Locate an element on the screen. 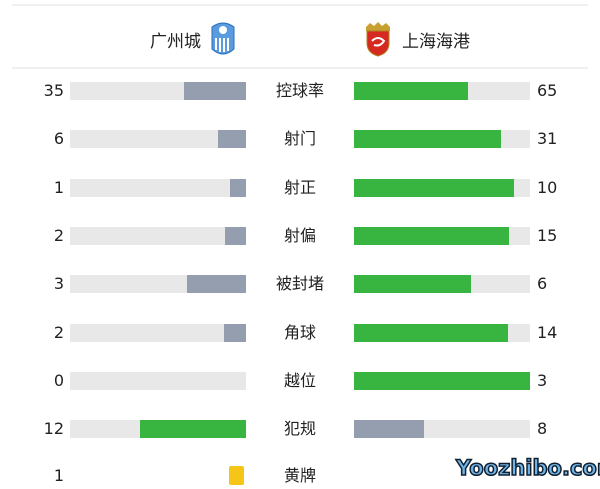 This screenshot has height=489, width=600. stat-label: 射门 is located at coordinates (299, 139).